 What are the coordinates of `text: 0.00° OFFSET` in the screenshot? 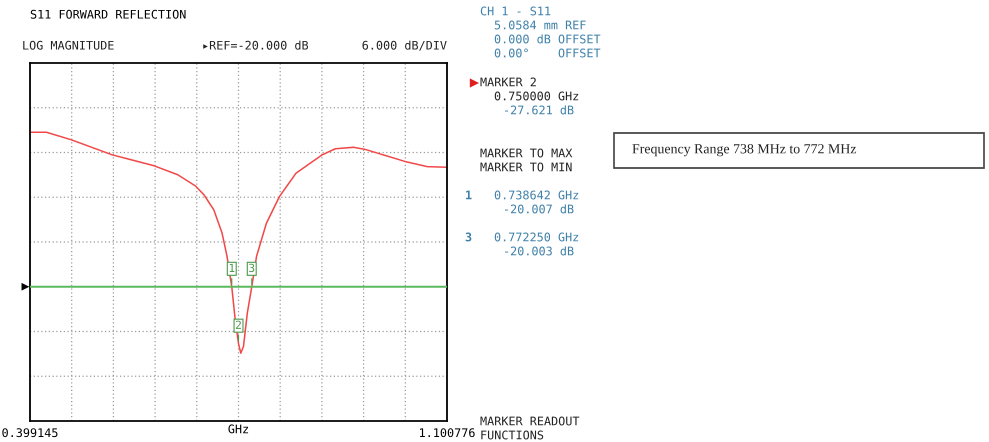 It's located at (547, 53).